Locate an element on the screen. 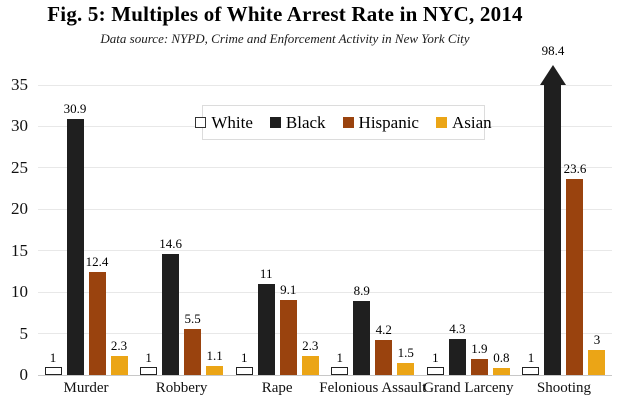  category-label: Robbery is located at coordinates (181, 388).